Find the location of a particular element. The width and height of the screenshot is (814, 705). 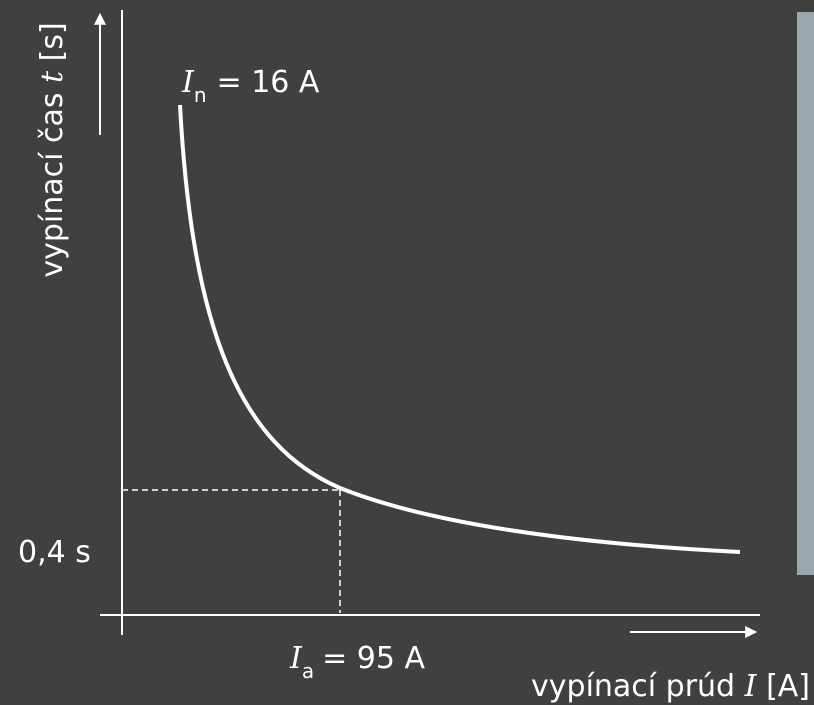

label-text: vypínací prúd is located at coordinates (633, 686).